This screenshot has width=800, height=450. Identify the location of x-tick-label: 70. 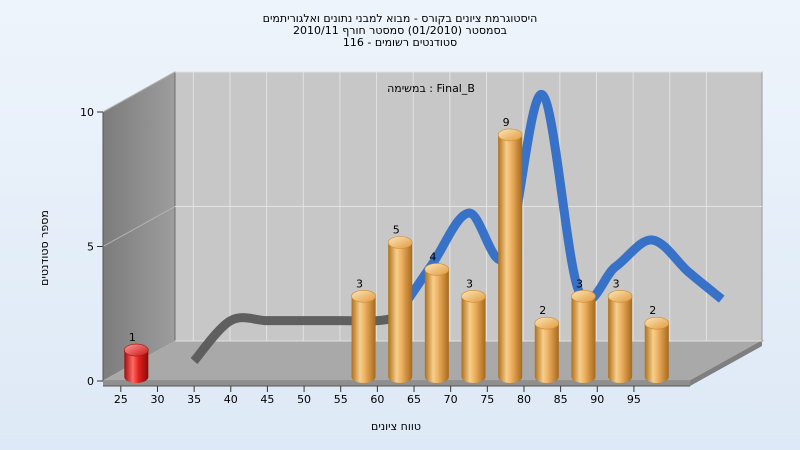
(451, 399).